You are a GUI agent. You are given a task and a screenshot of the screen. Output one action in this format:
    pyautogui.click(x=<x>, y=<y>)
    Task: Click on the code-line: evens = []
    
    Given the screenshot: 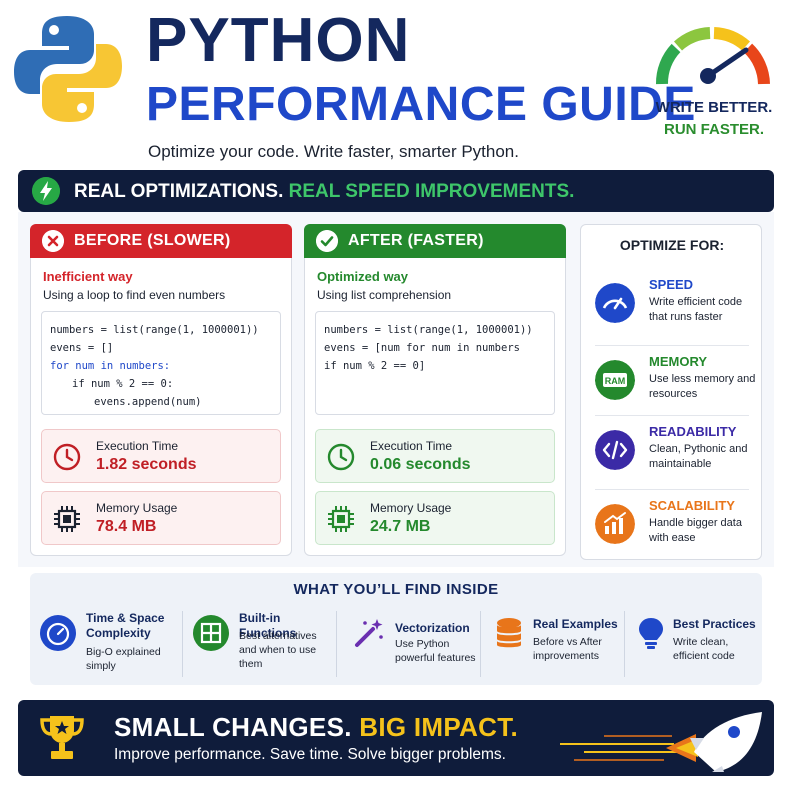 What is the action you would take?
    pyautogui.click(x=82, y=348)
    